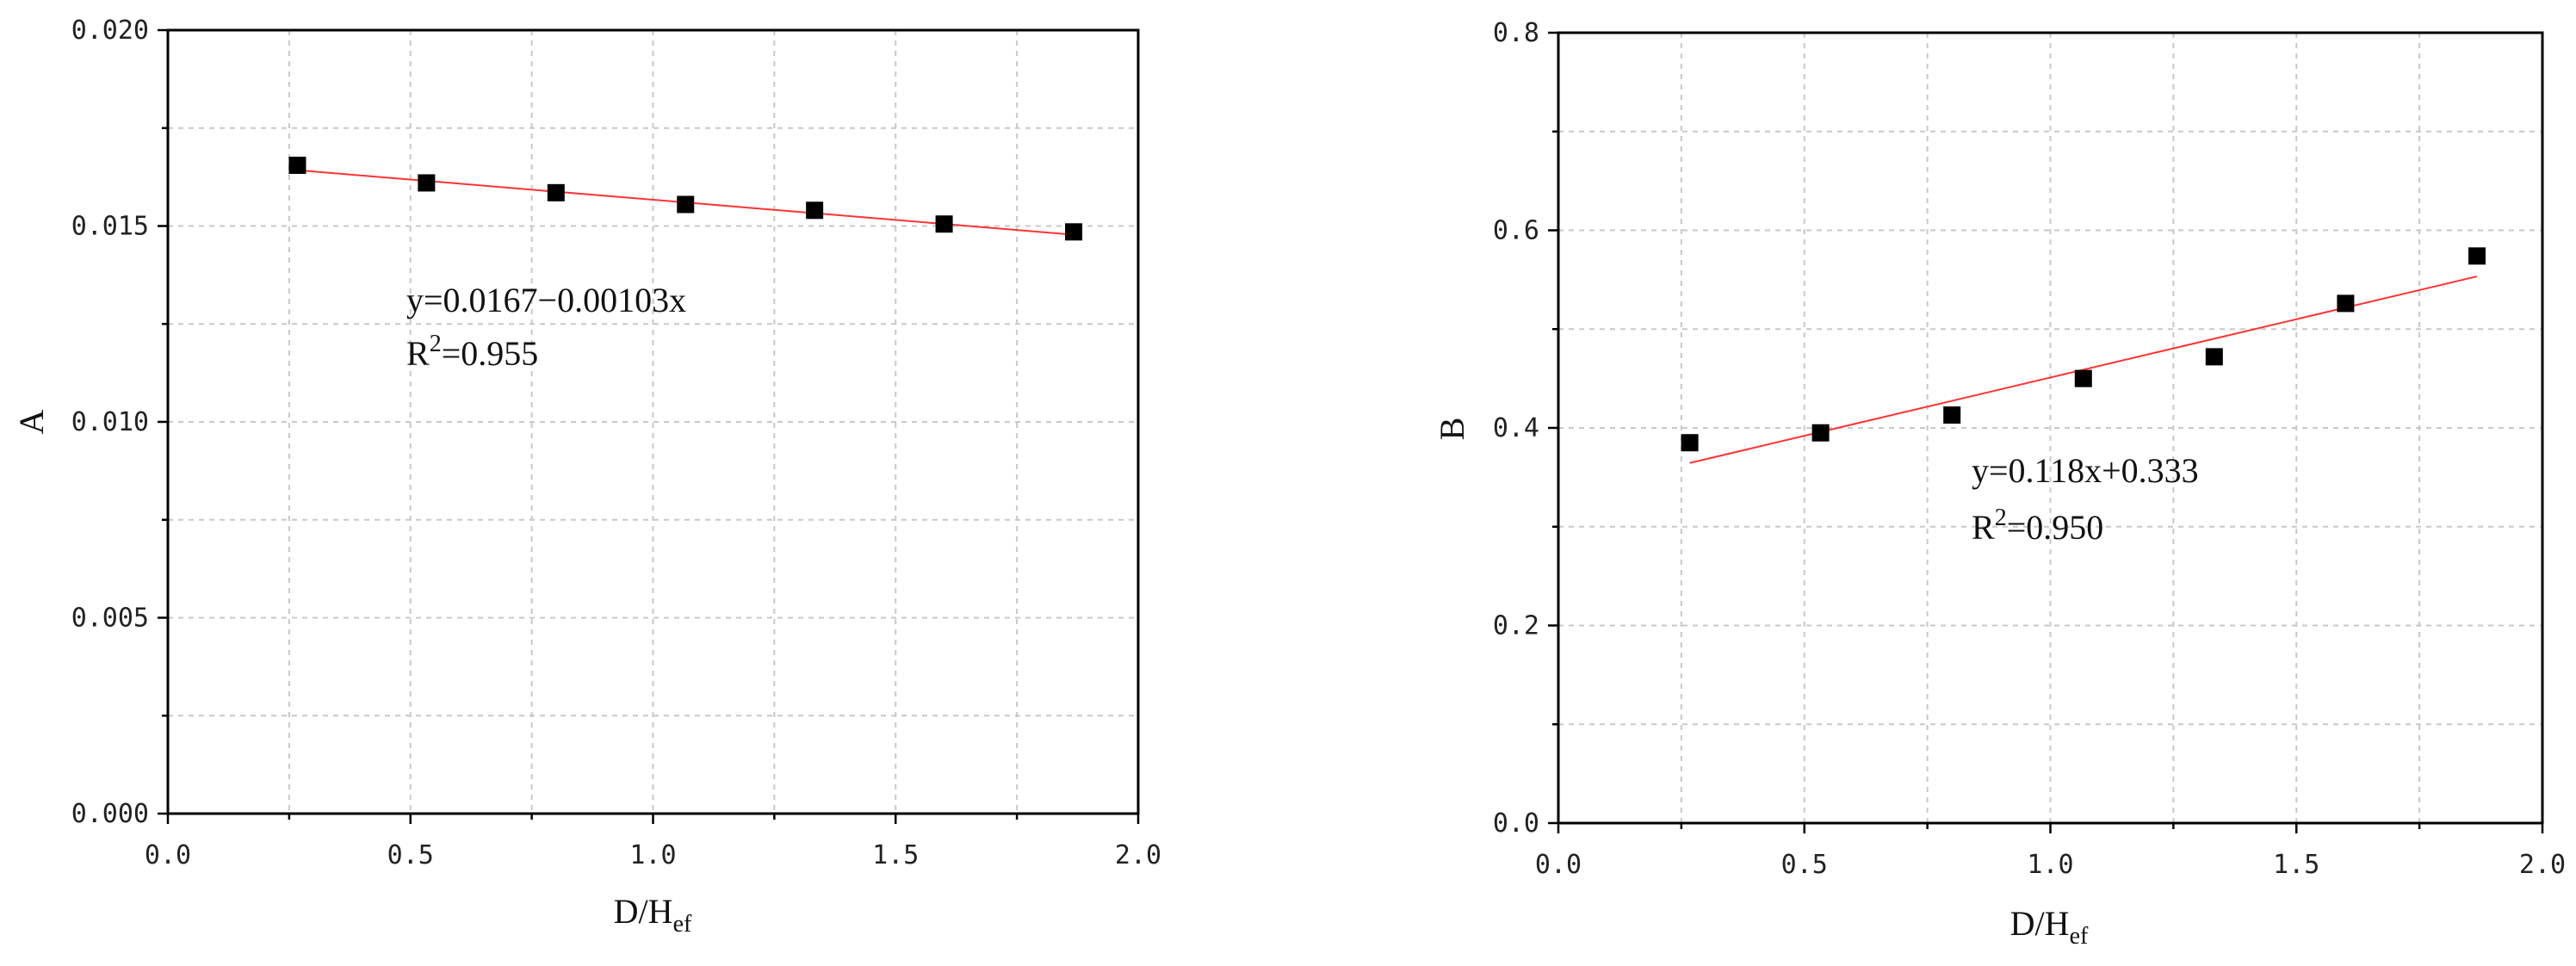  I want to click on y-tick-label: 0.8, so click(1516, 33).